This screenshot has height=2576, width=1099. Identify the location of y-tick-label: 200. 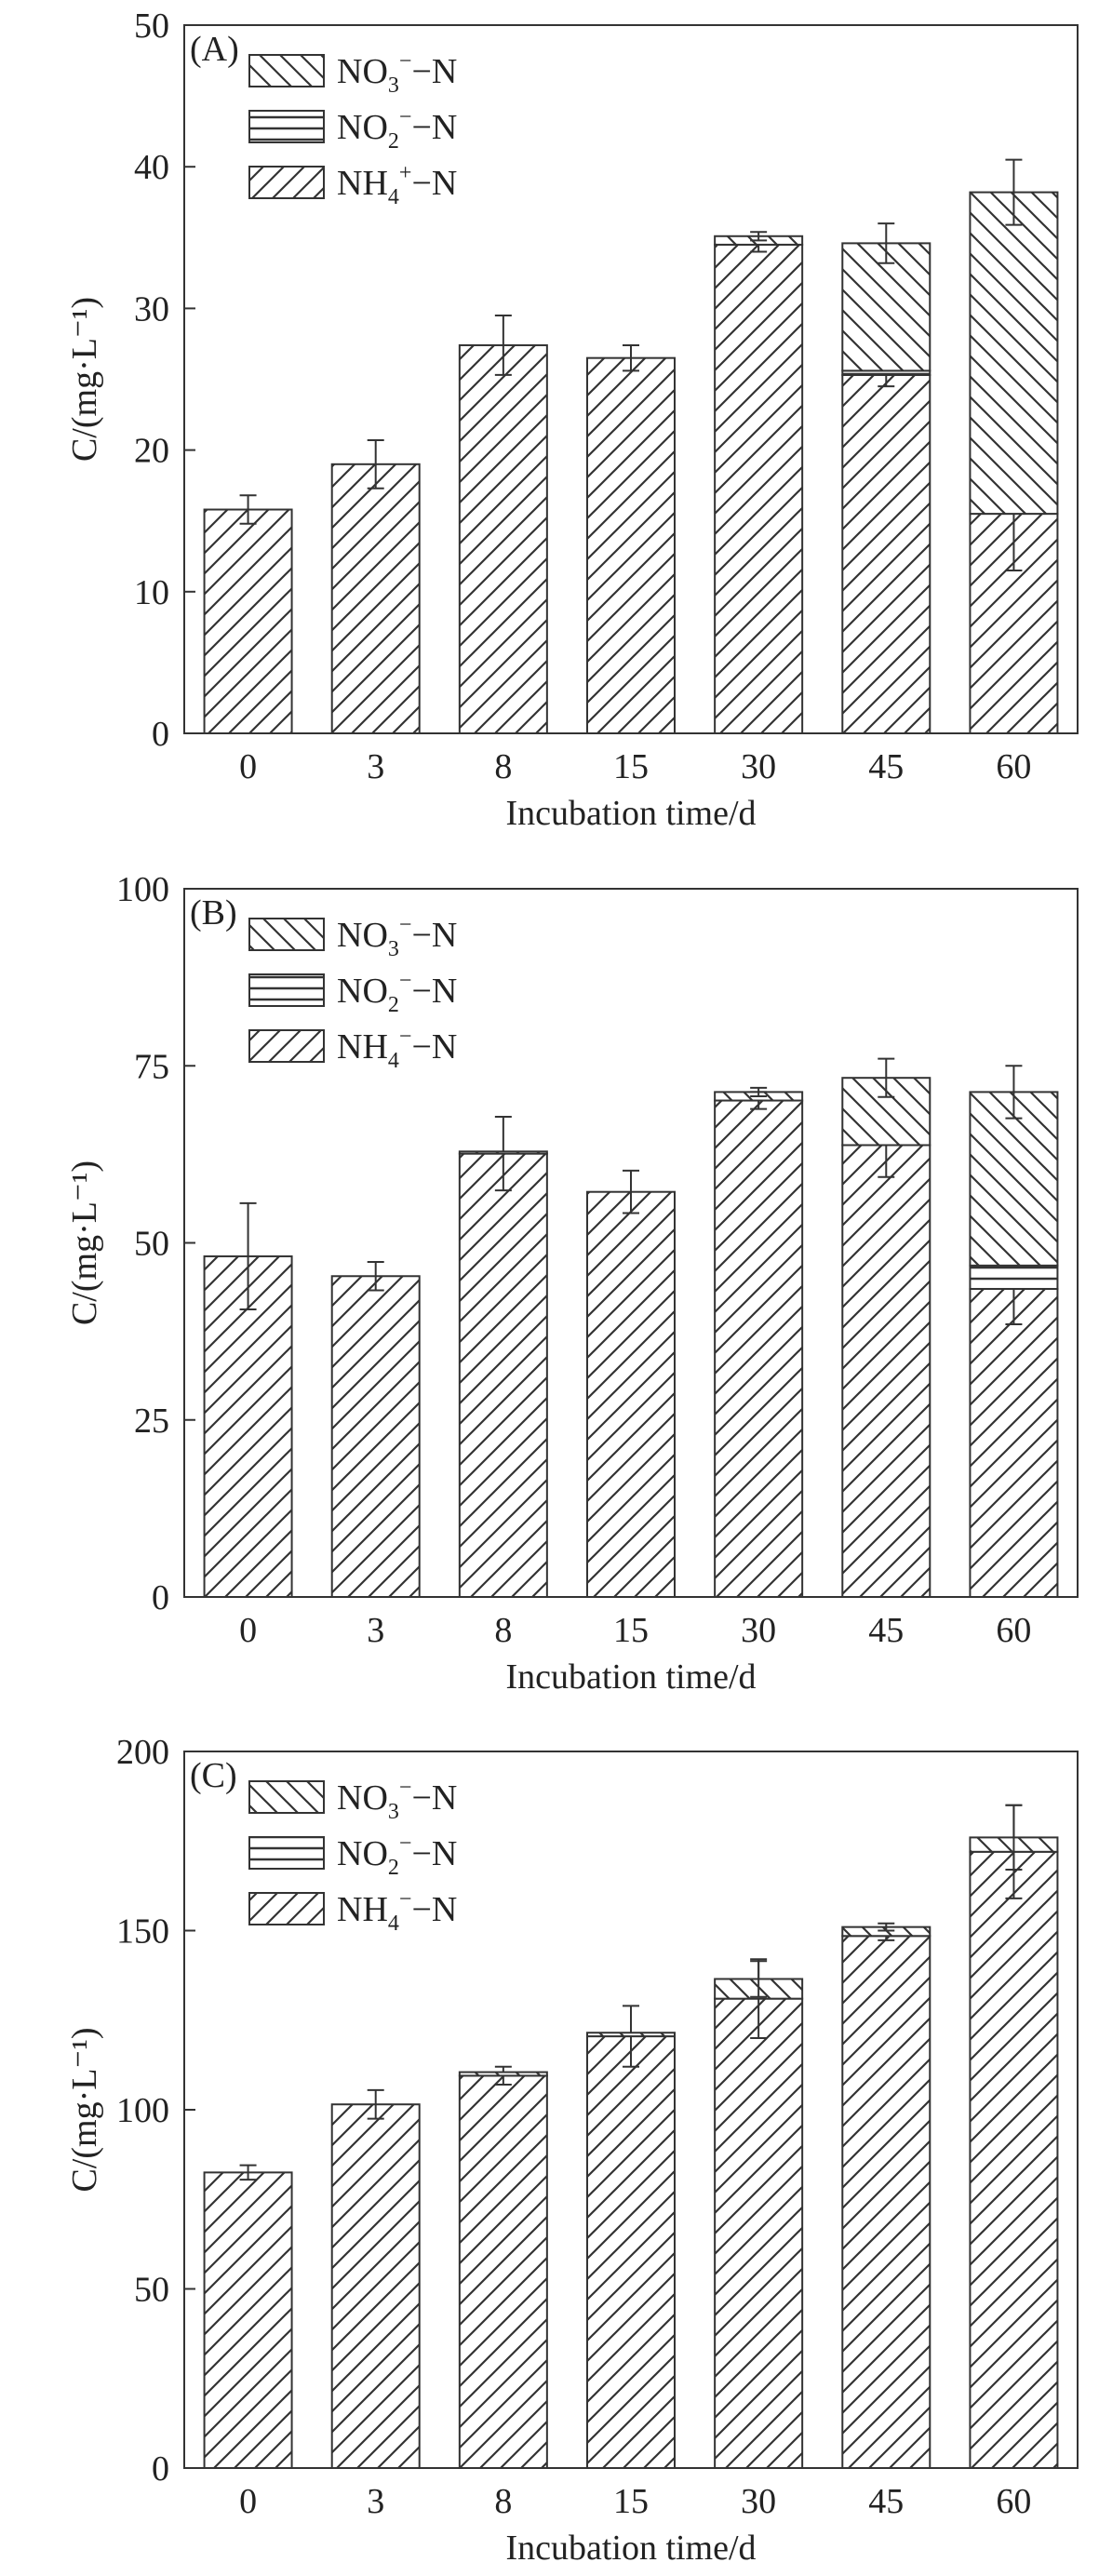
(143, 1752).